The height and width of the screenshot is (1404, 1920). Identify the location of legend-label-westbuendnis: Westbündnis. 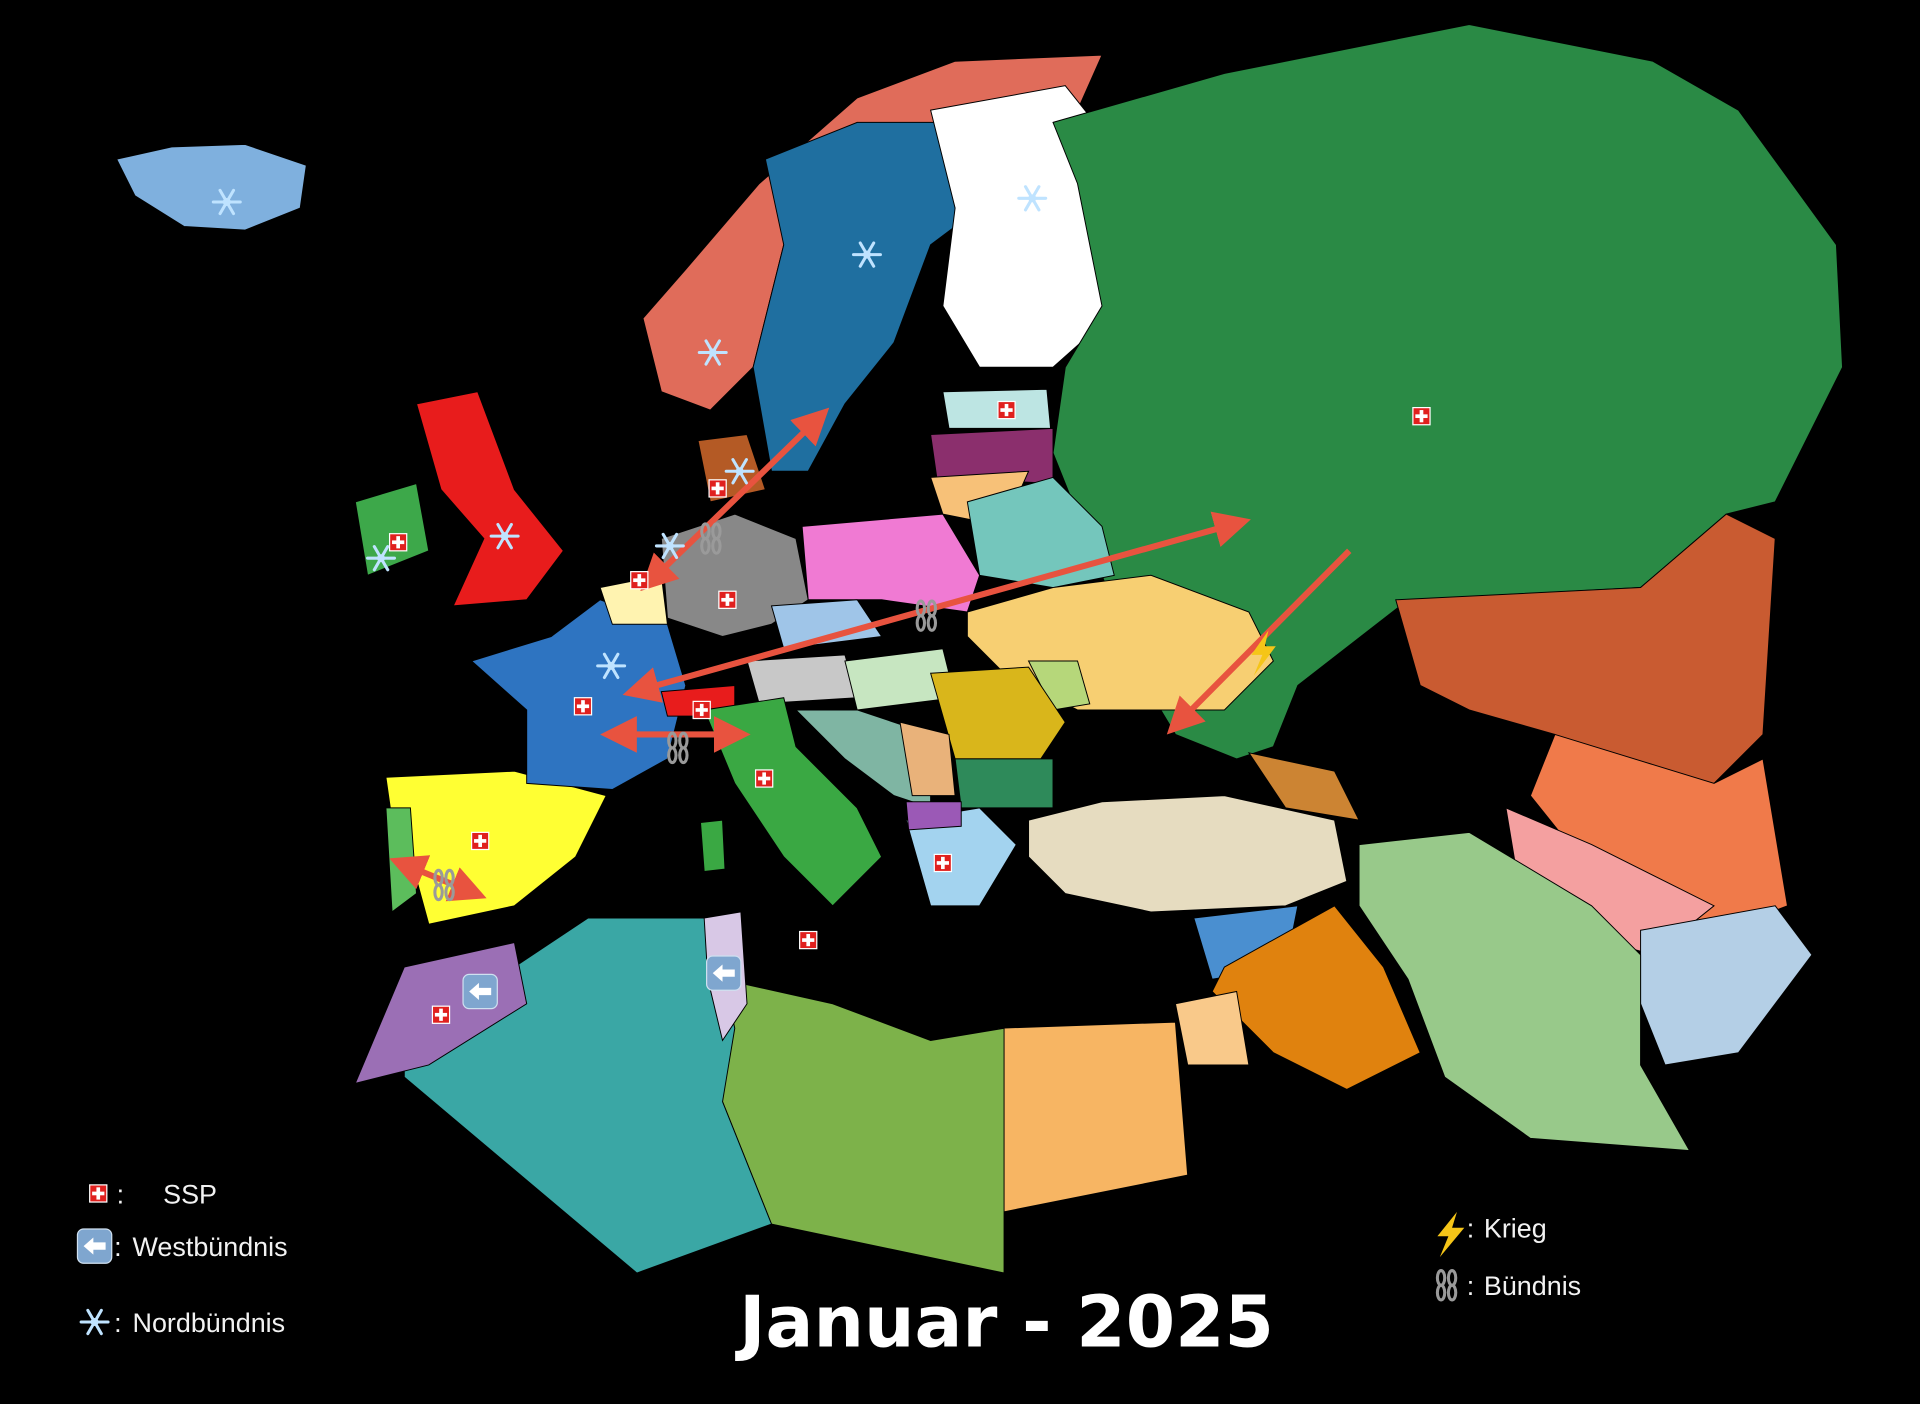
(210, 1247).